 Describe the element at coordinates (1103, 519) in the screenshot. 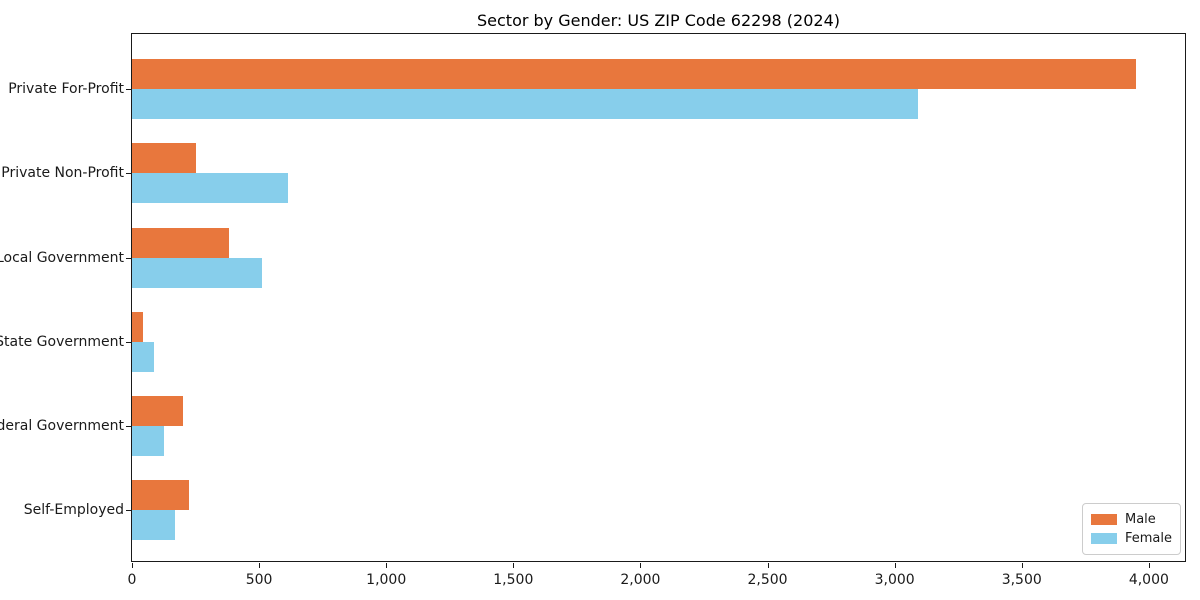

I see `legend-swatch-male` at that location.